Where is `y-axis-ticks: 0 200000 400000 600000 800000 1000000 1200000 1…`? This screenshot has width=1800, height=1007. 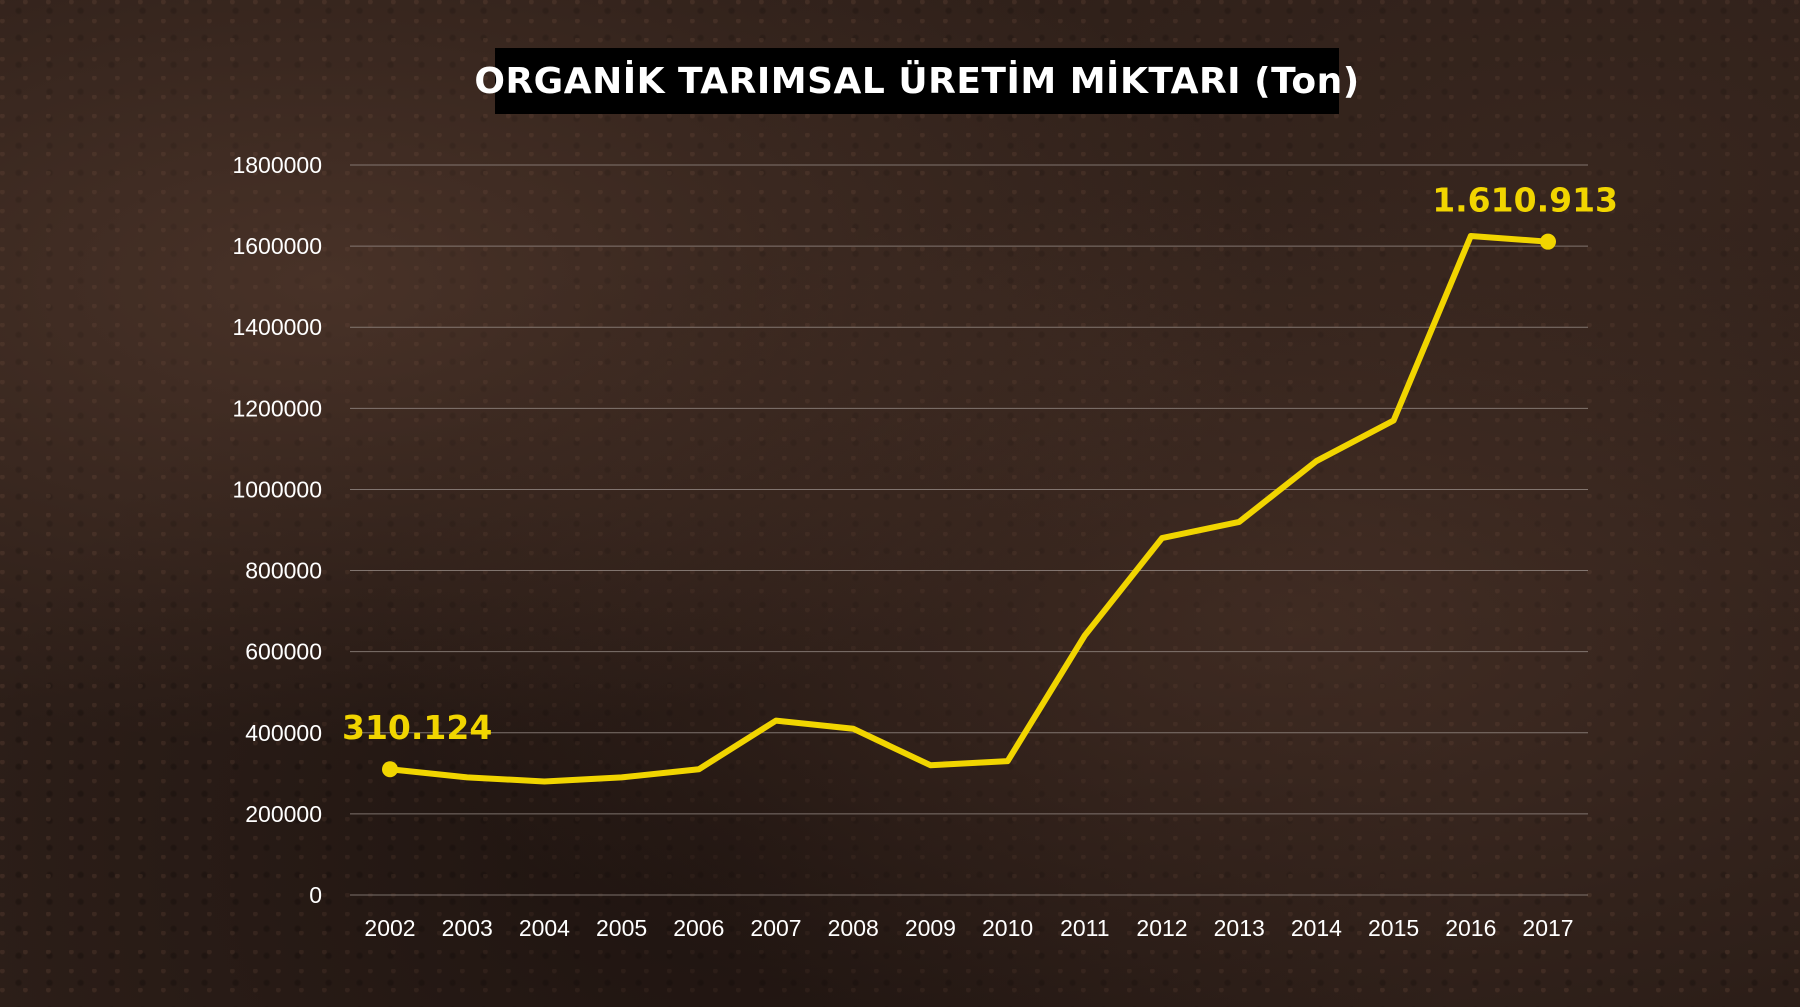
y-axis-ticks: 0 200000 400000 600000 800000 1000000 1200000 1… is located at coordinates (277, 530).